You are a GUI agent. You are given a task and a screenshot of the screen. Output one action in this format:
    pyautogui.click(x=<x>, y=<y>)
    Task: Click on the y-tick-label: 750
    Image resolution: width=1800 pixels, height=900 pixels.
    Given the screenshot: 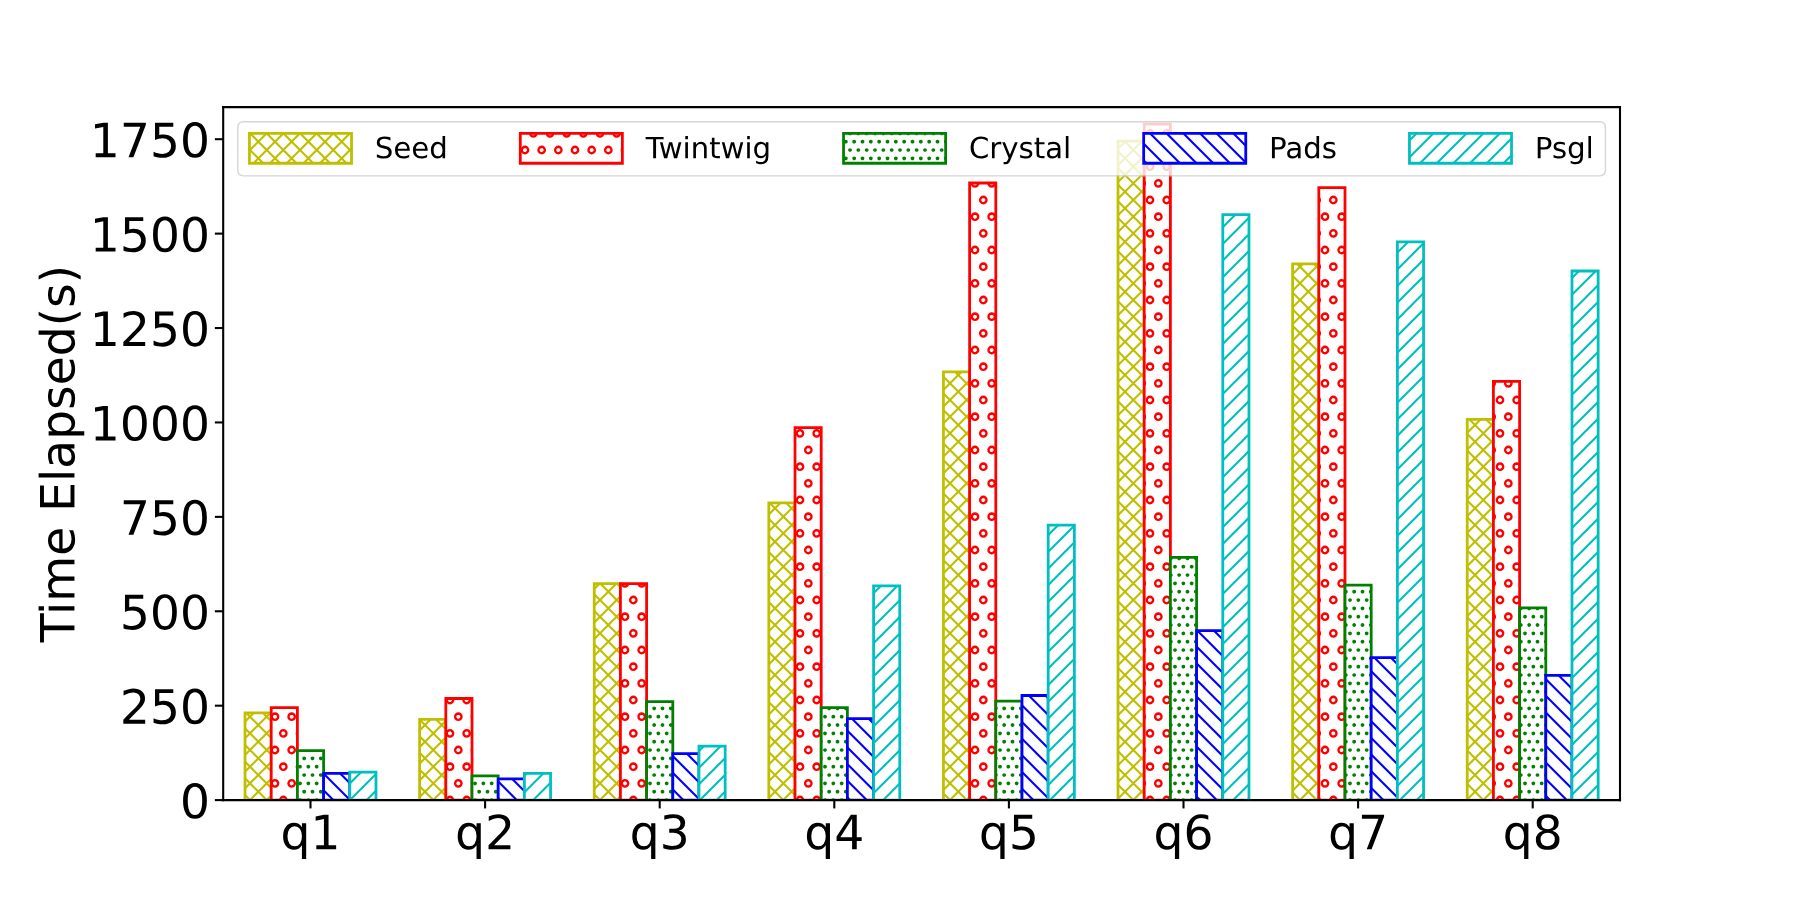 What is the action you would take?
    pyautogui.click(x=165, y=517)
    